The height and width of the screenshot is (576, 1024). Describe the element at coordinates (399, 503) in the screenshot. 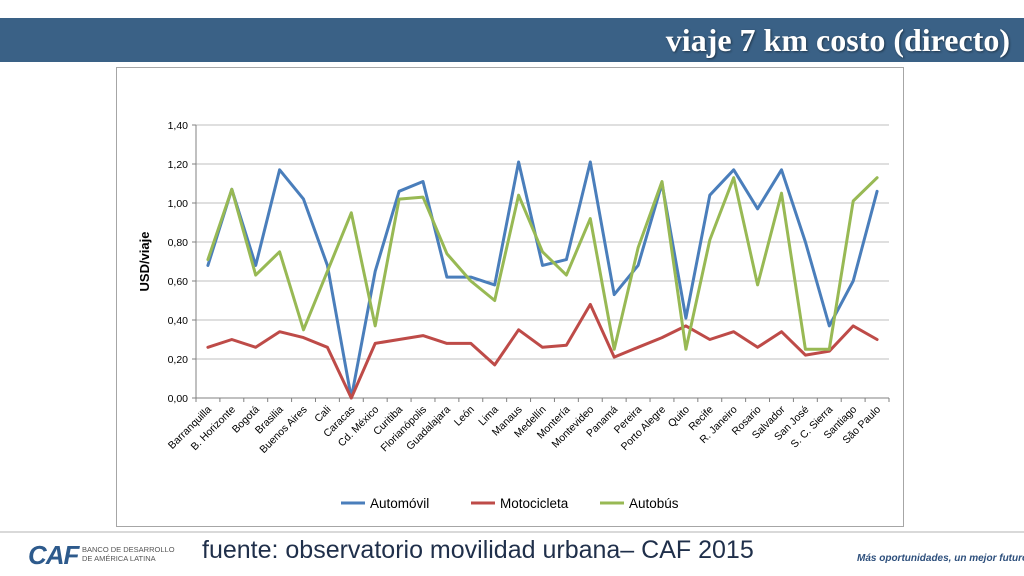

I see `legend-label: Automóvil` at that location.